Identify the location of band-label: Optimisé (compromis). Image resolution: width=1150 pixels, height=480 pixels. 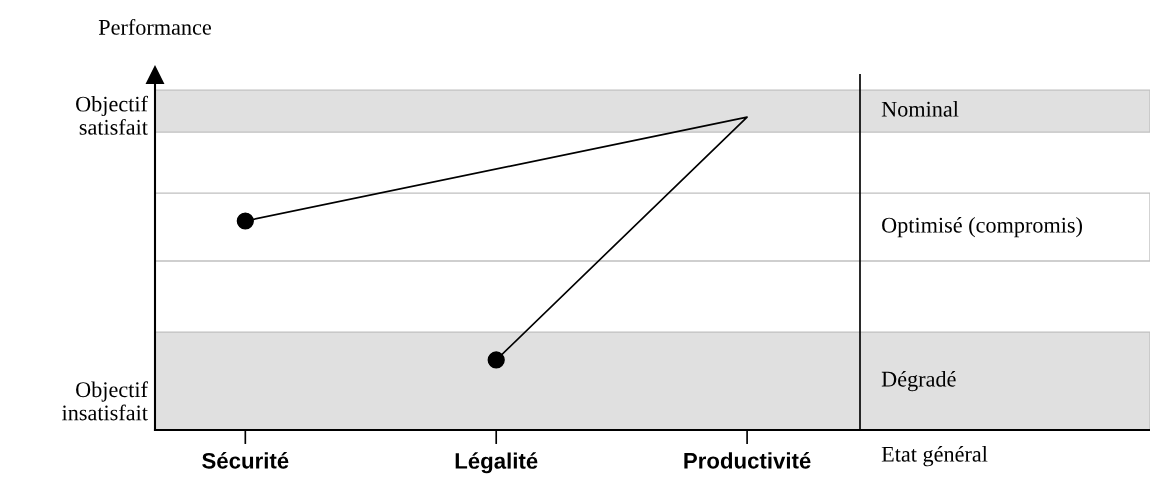
(982, 227).